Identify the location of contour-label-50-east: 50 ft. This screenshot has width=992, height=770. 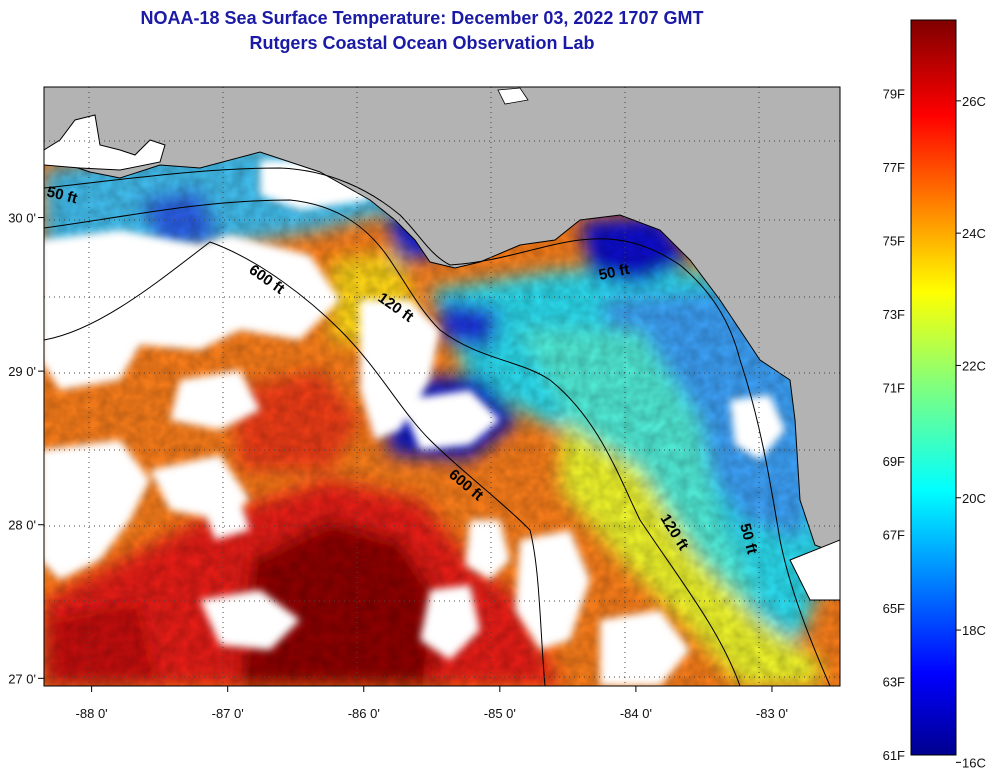
(614, 272).